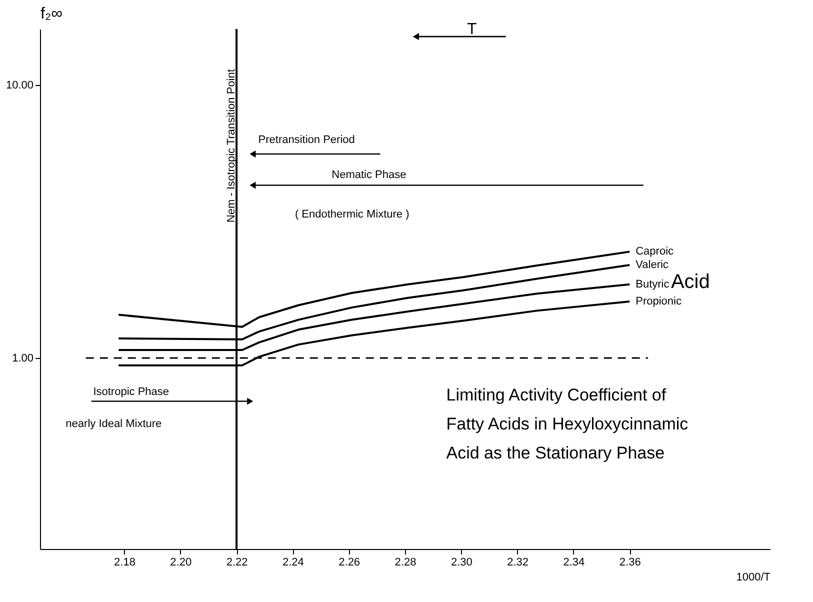 The image size is (813, 602). Describe the element at coordinates (574, 562) in the screenshot. I see `x-tick-label: 2.34` at that location.